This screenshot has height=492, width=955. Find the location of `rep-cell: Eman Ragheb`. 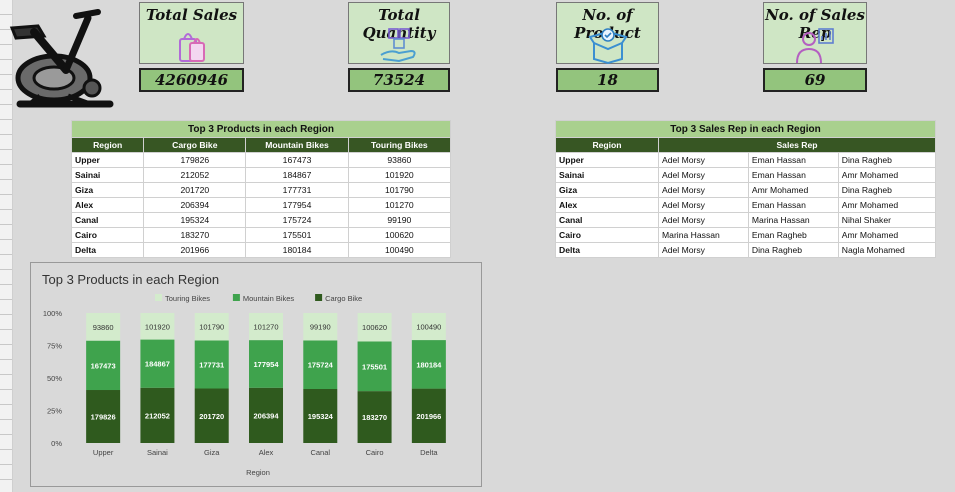

rep-cell: Eman Ragheb is located at coordinates (793, 235).